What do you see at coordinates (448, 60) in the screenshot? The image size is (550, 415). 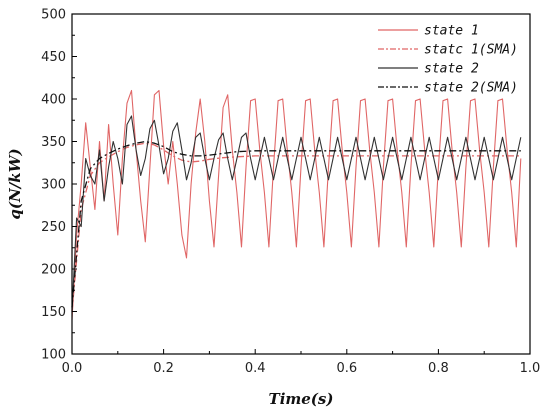 I see `legend: state 1 statc 1(SMA) state 2 state 2(SMA)` at bounding box center [448, 60].